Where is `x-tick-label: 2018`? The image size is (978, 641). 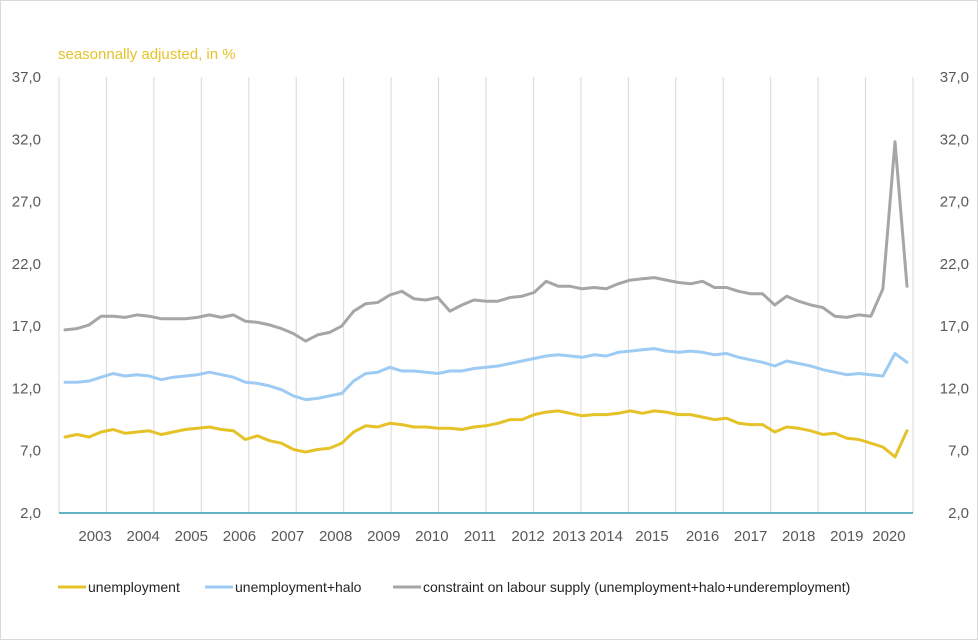
x-tick-label: 2018 is located at coordinates (798, 536).